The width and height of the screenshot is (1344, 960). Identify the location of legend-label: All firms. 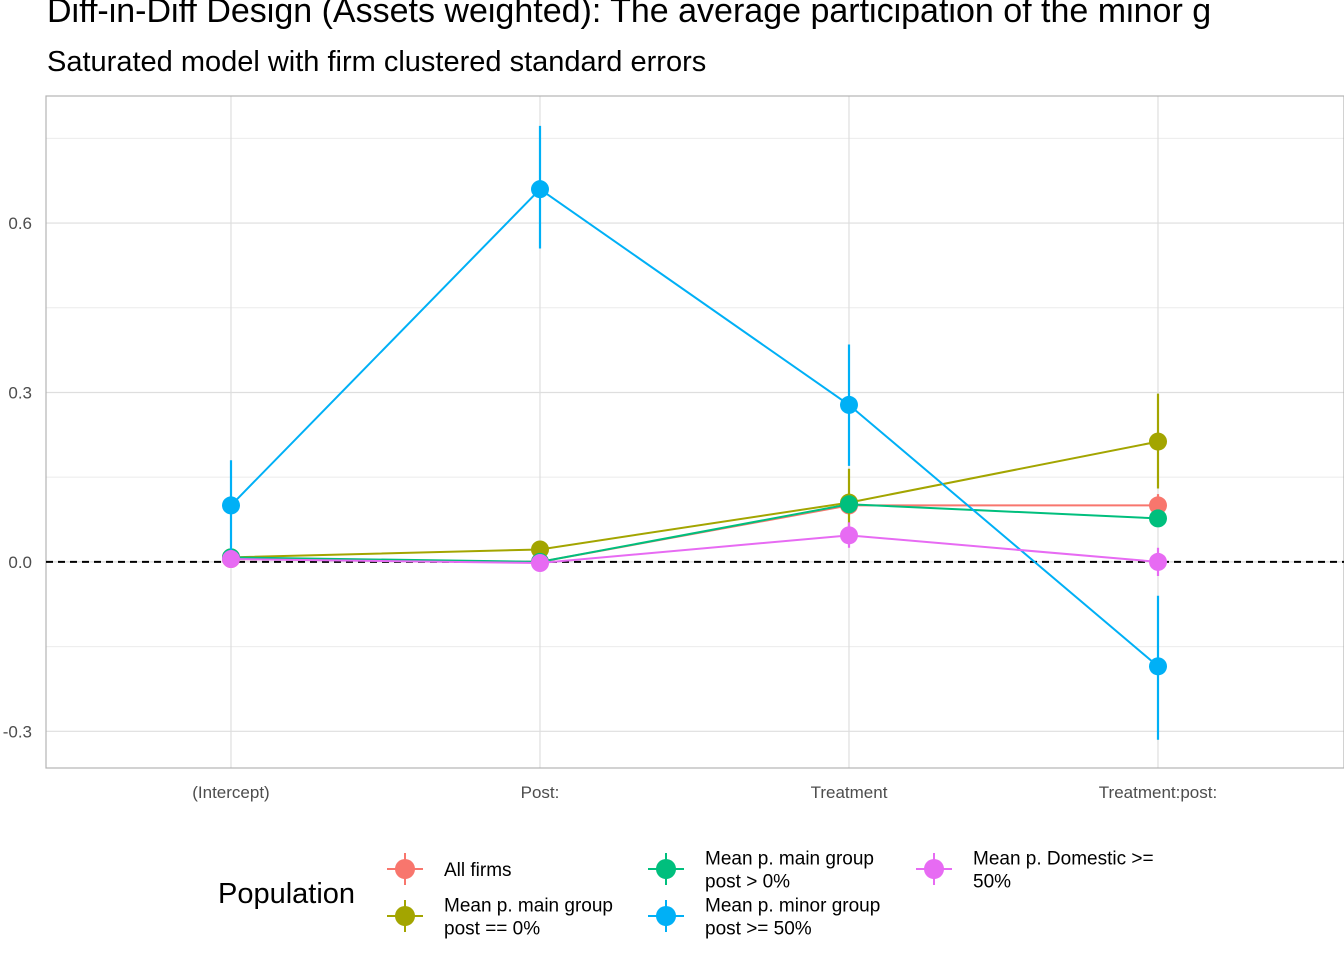
(478, 870).